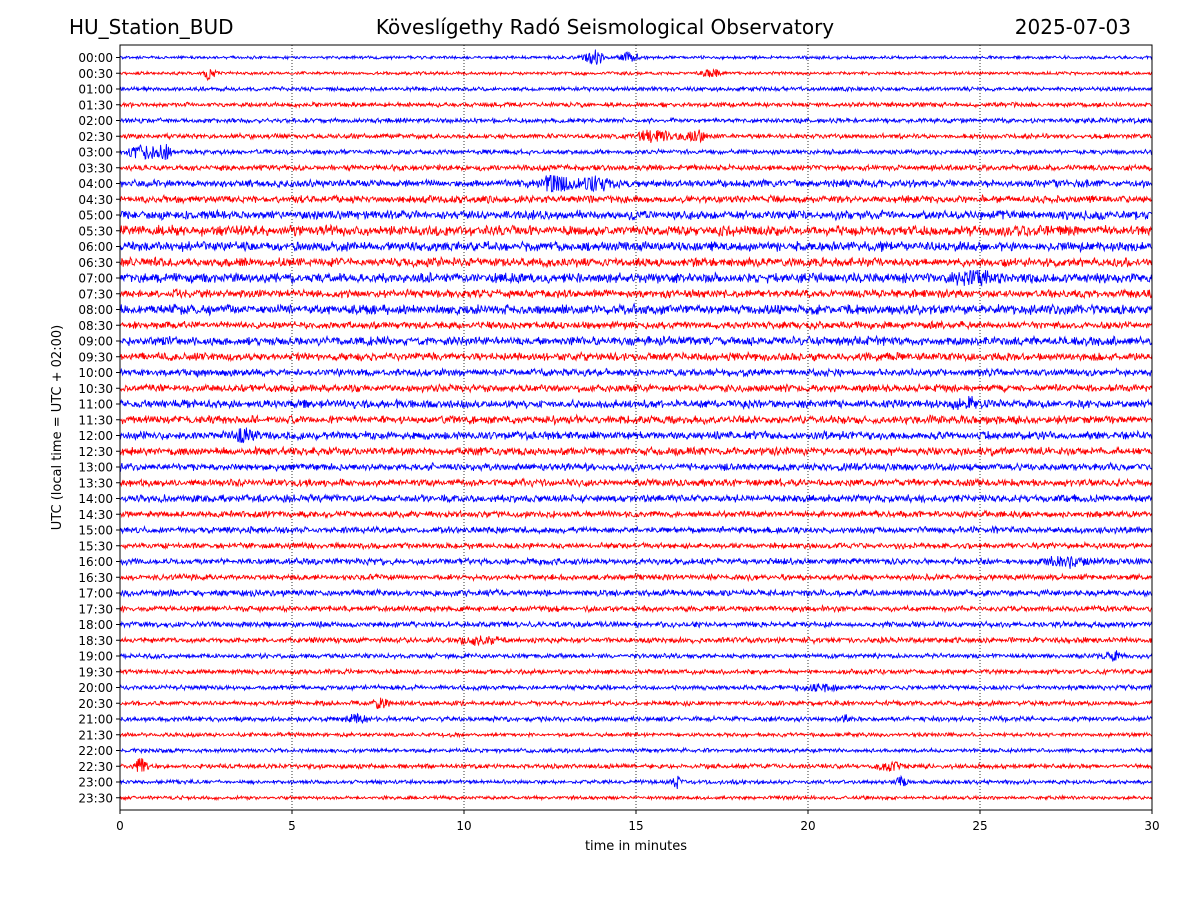 The image size is (1200, 900). What do you see at coordinates (95, 200) in the screenshot?
I see `y-tick-label: 04:30` at bounding box center [95, 200].